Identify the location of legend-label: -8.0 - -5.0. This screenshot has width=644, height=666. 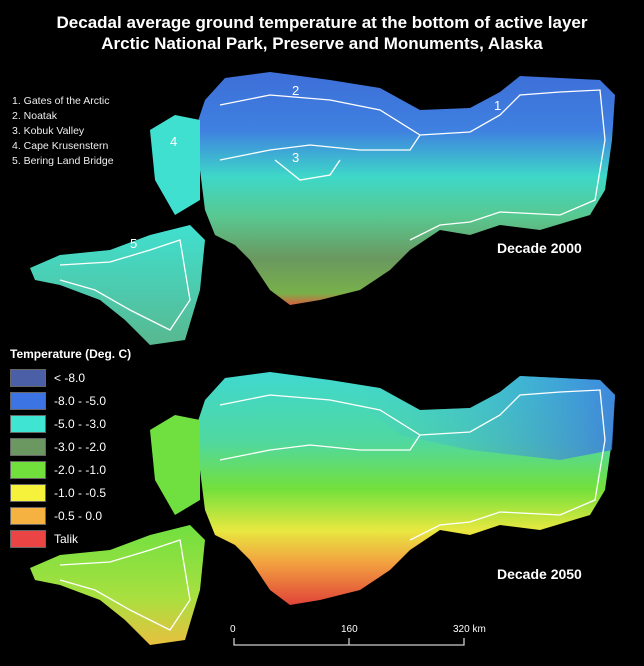
(80, 400).